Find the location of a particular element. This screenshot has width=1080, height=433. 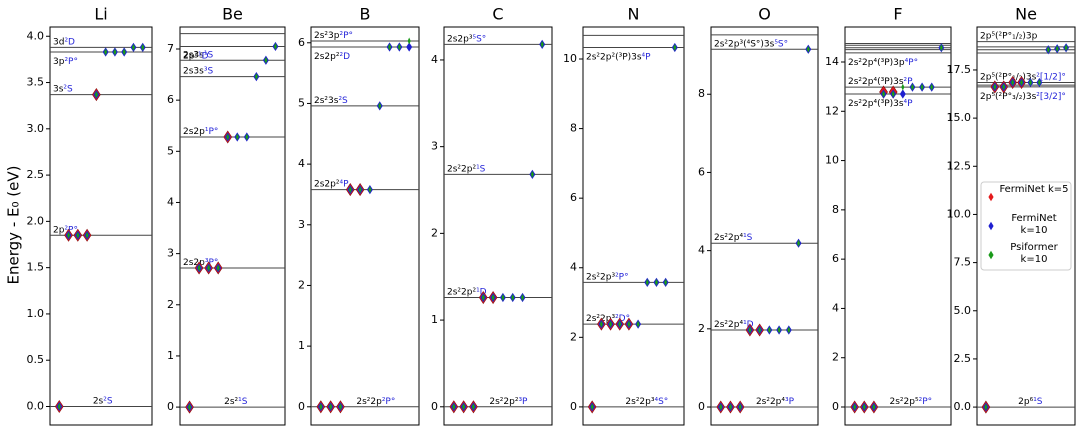

level-label: 2s²2p²¹D is located at coordinates (467, 292).